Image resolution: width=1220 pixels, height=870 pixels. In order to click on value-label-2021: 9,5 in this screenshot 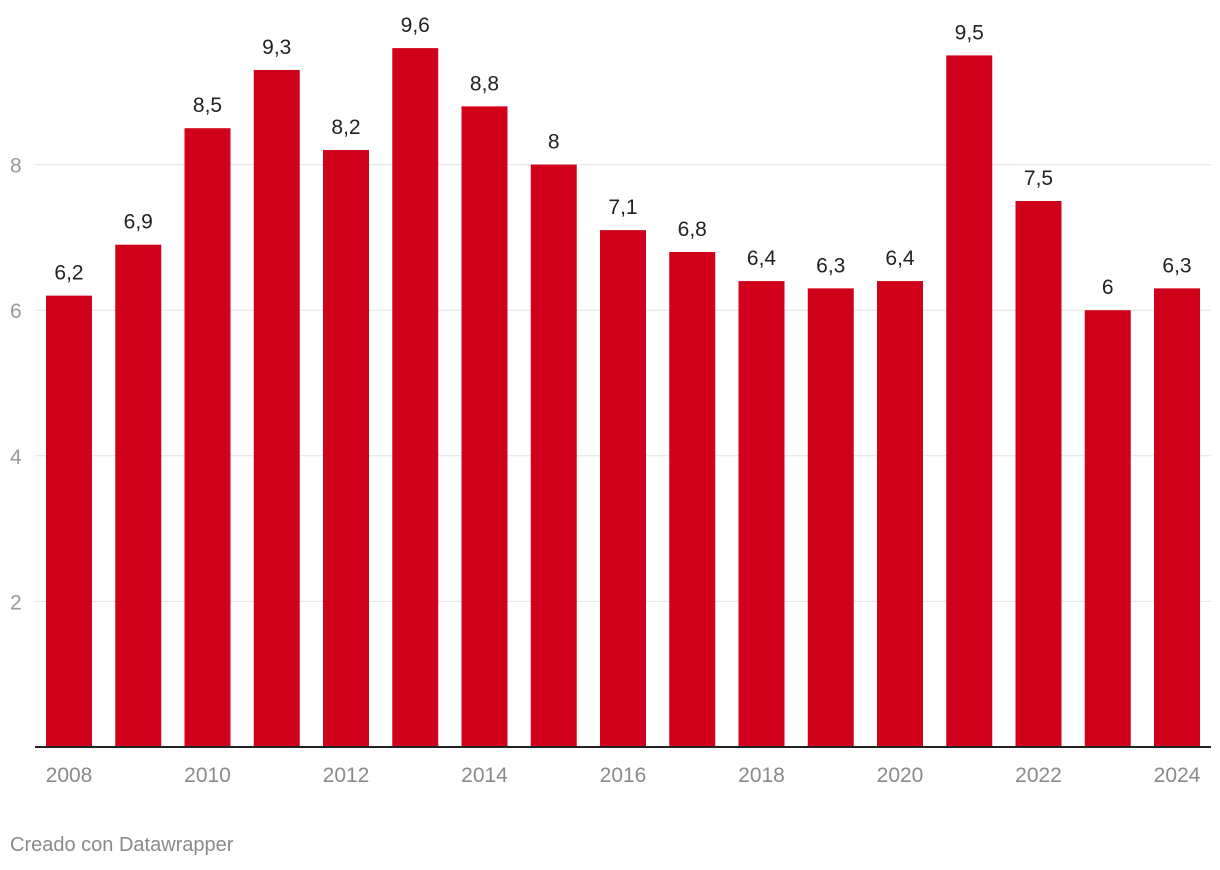, I will do `click(969, 32)`.